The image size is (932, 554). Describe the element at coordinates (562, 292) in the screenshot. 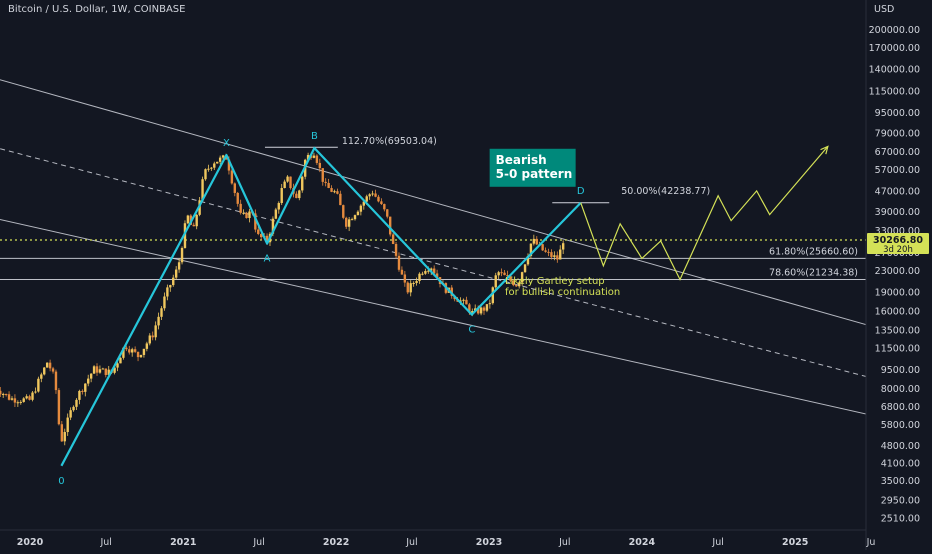

I see `gartley-note-text-1: for bullish continuation` at that location.